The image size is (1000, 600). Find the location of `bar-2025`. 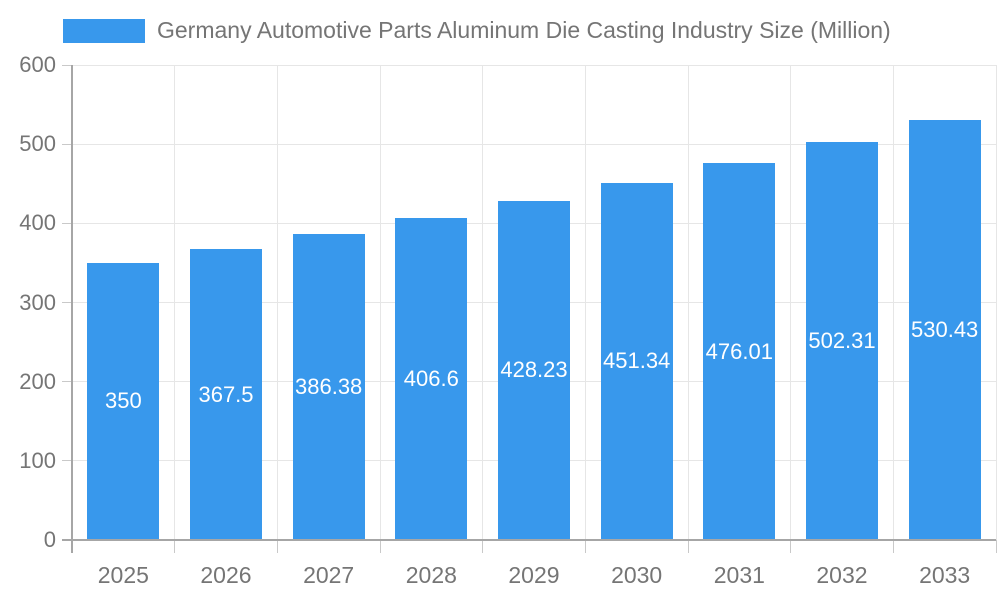

bar-2025 is located at coordinates (123, 401).